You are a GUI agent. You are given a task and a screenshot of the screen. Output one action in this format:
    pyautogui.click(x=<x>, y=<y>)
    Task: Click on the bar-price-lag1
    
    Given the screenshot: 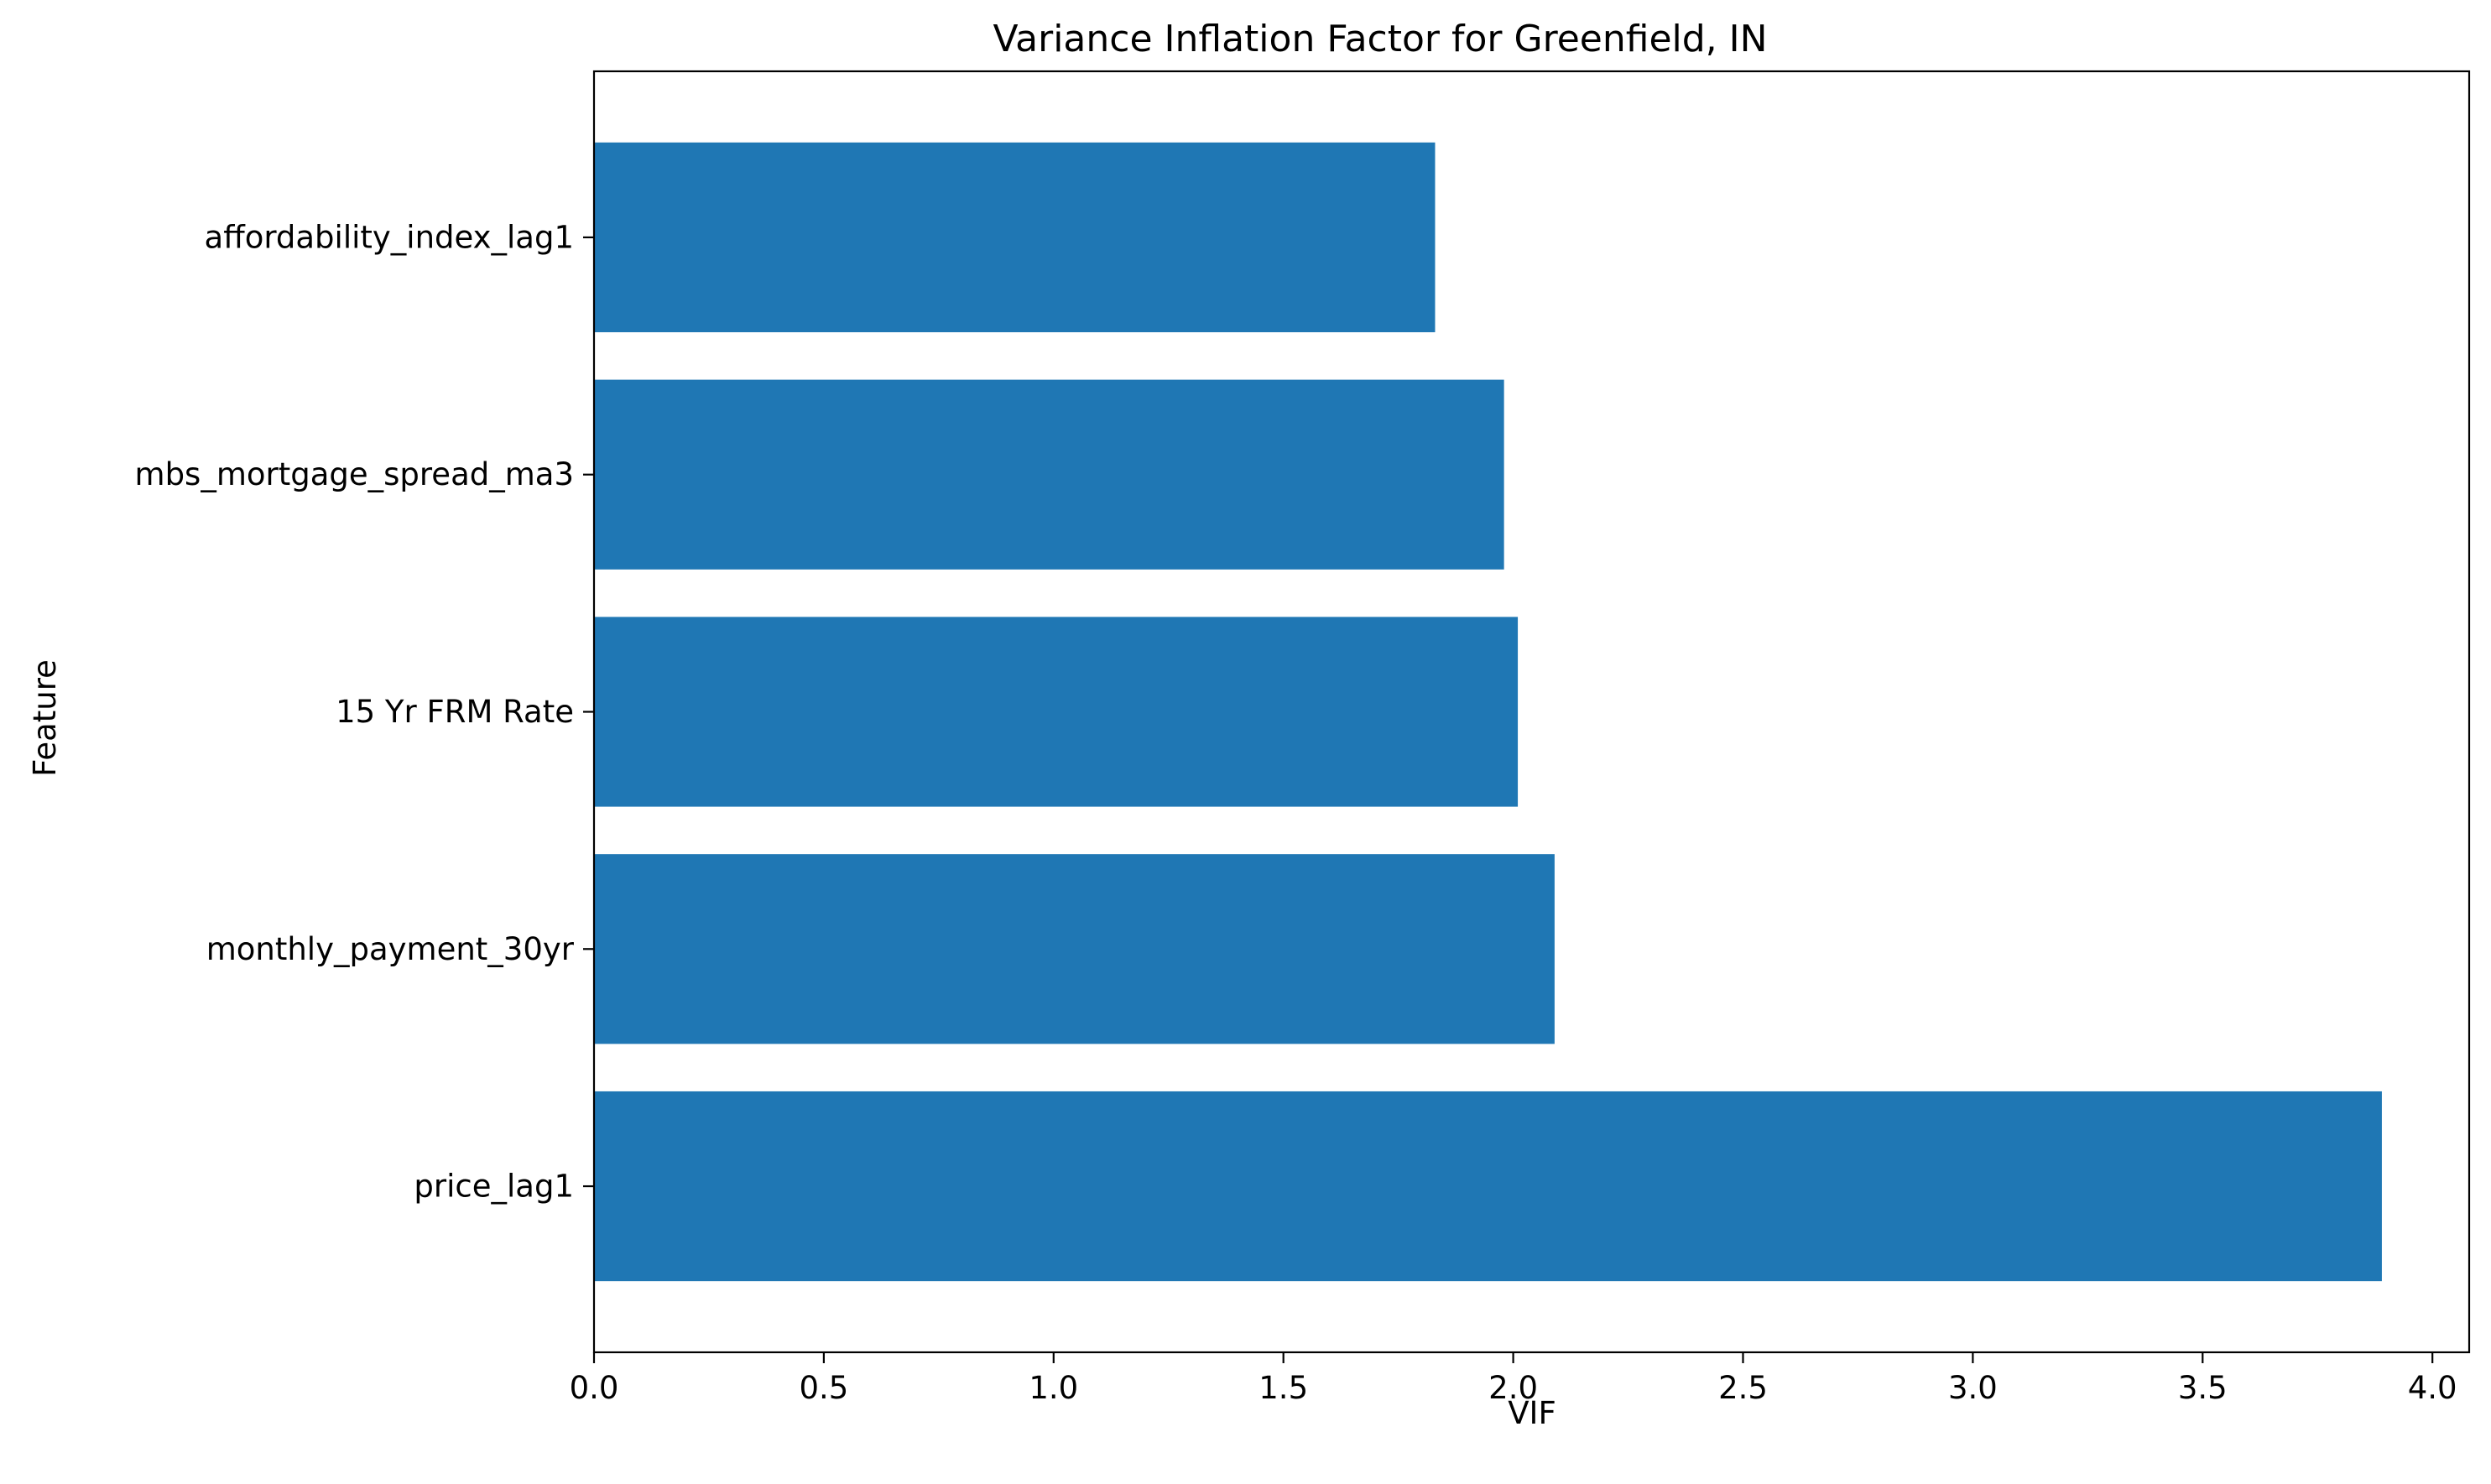 What is the action you would take?
    pyautogui.click(x=1488, y=1186)
    